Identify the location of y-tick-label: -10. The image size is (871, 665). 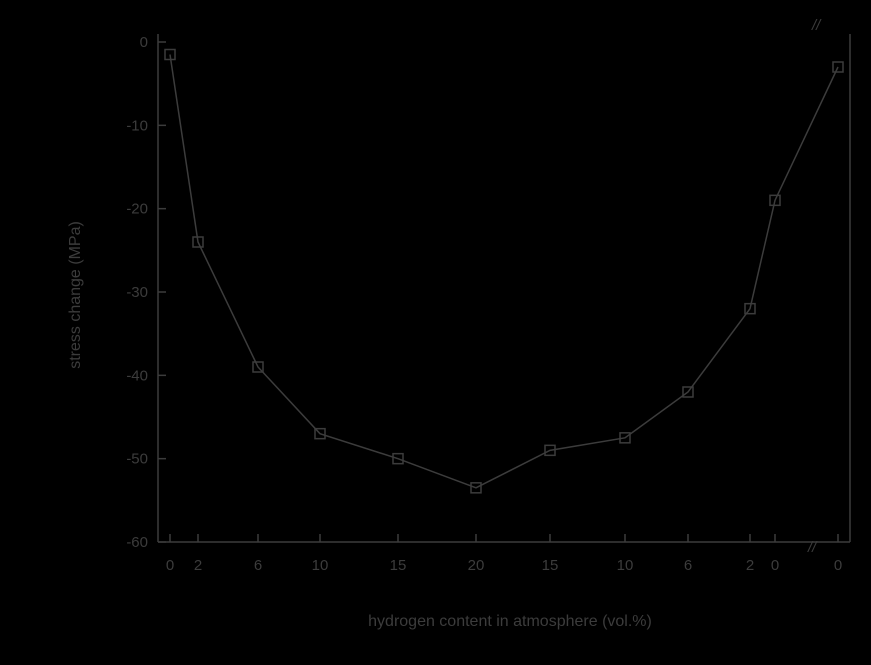
(137, 125).